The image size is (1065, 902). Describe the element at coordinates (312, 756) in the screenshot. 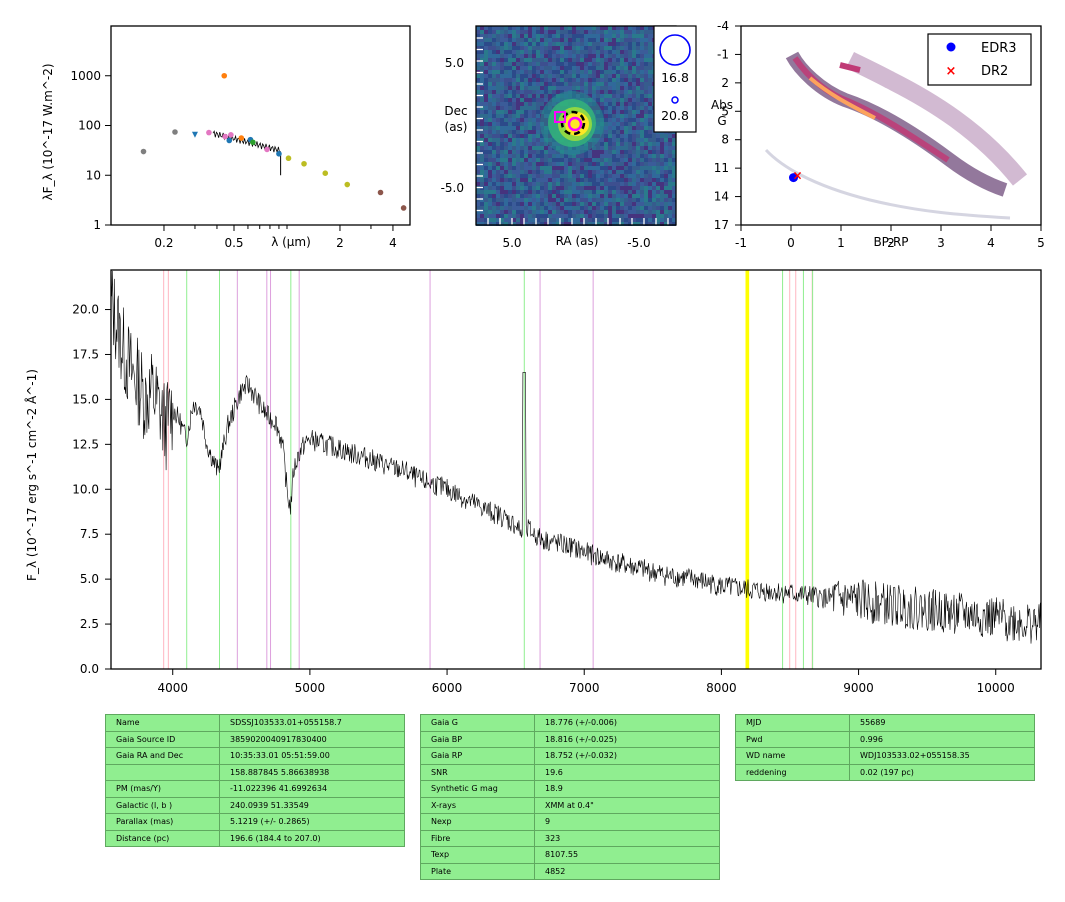

I see `table-value: 10:35:33.01 05:51:59.00` at that location.